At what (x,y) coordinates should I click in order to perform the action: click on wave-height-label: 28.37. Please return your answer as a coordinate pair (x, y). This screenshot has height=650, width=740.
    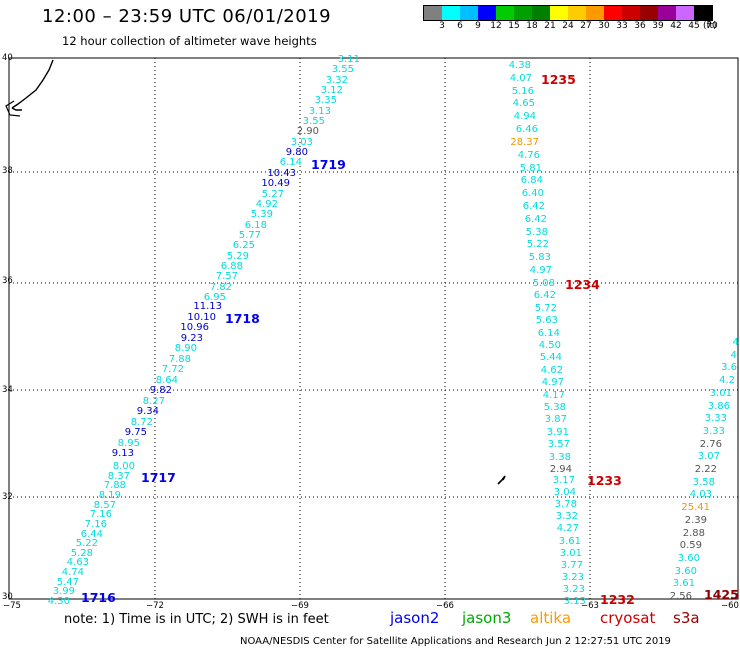
    Looking at the image, I should click on (524, 142).